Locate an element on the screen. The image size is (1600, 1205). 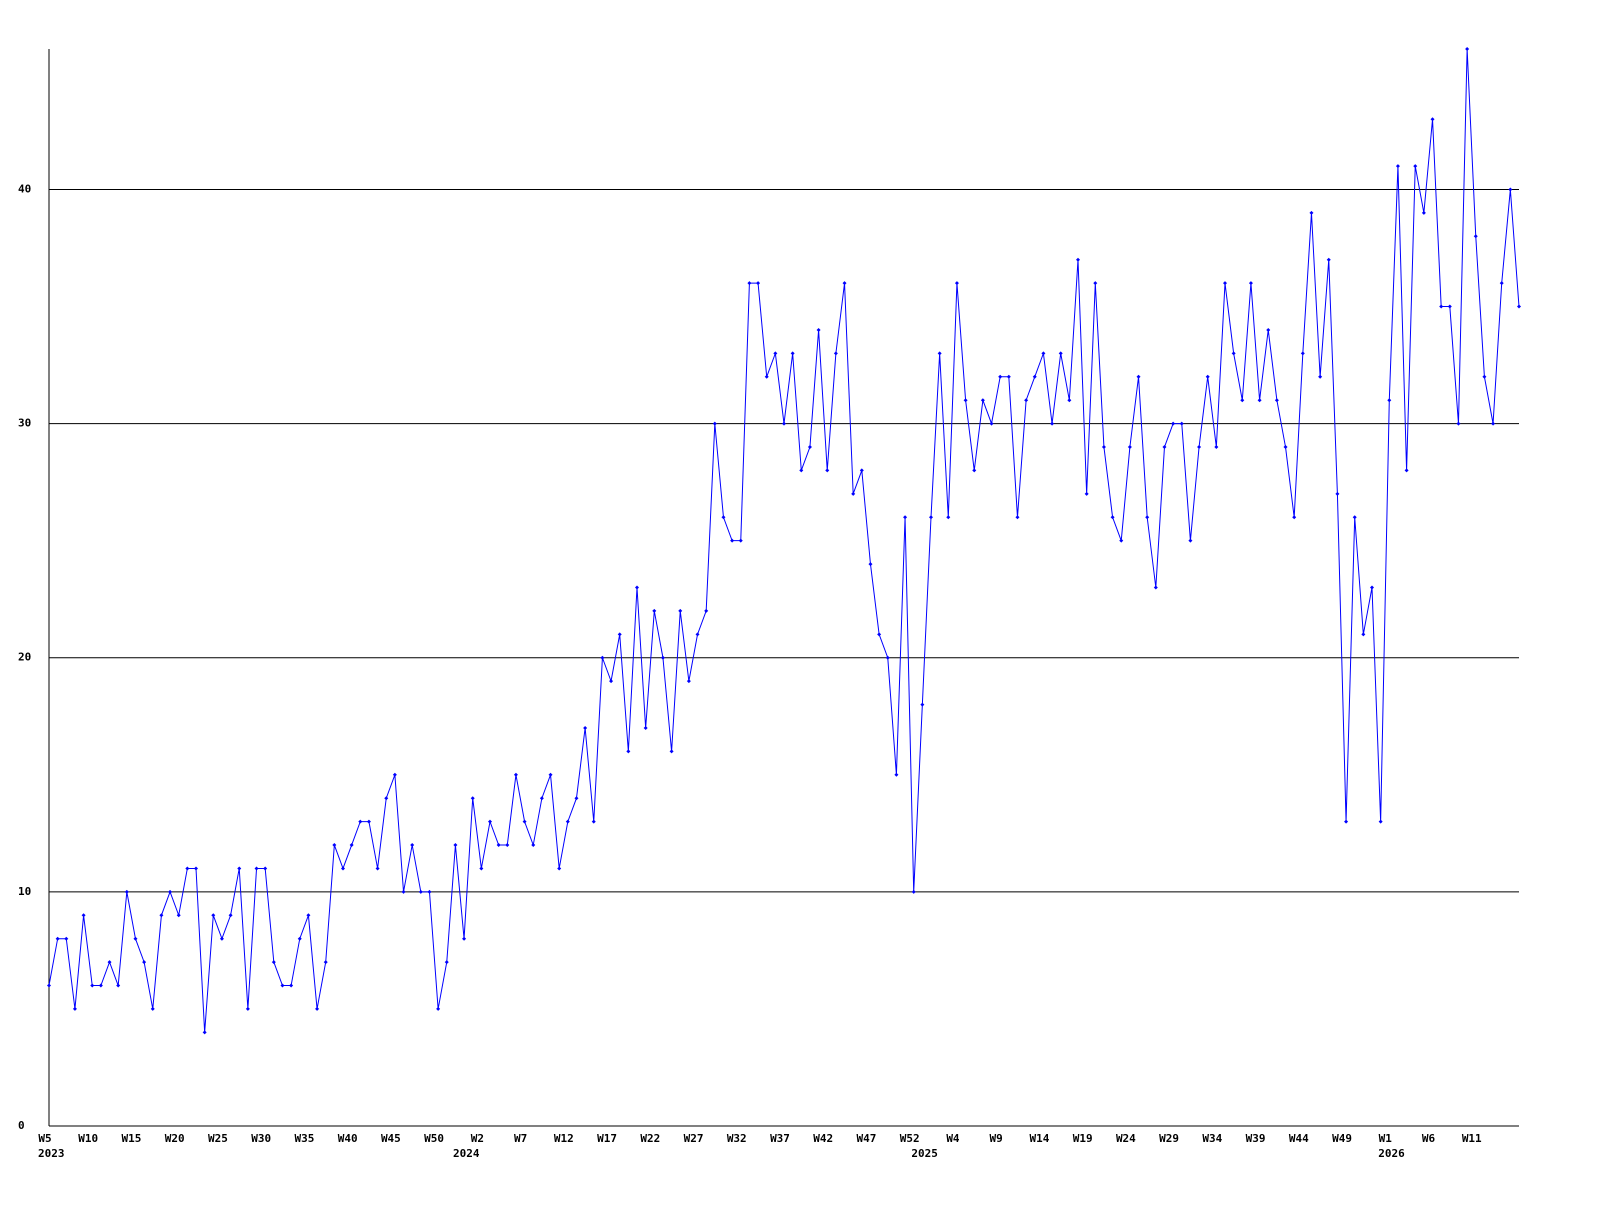
x-tick-label: W52 is located at coordinates (910, 1138).